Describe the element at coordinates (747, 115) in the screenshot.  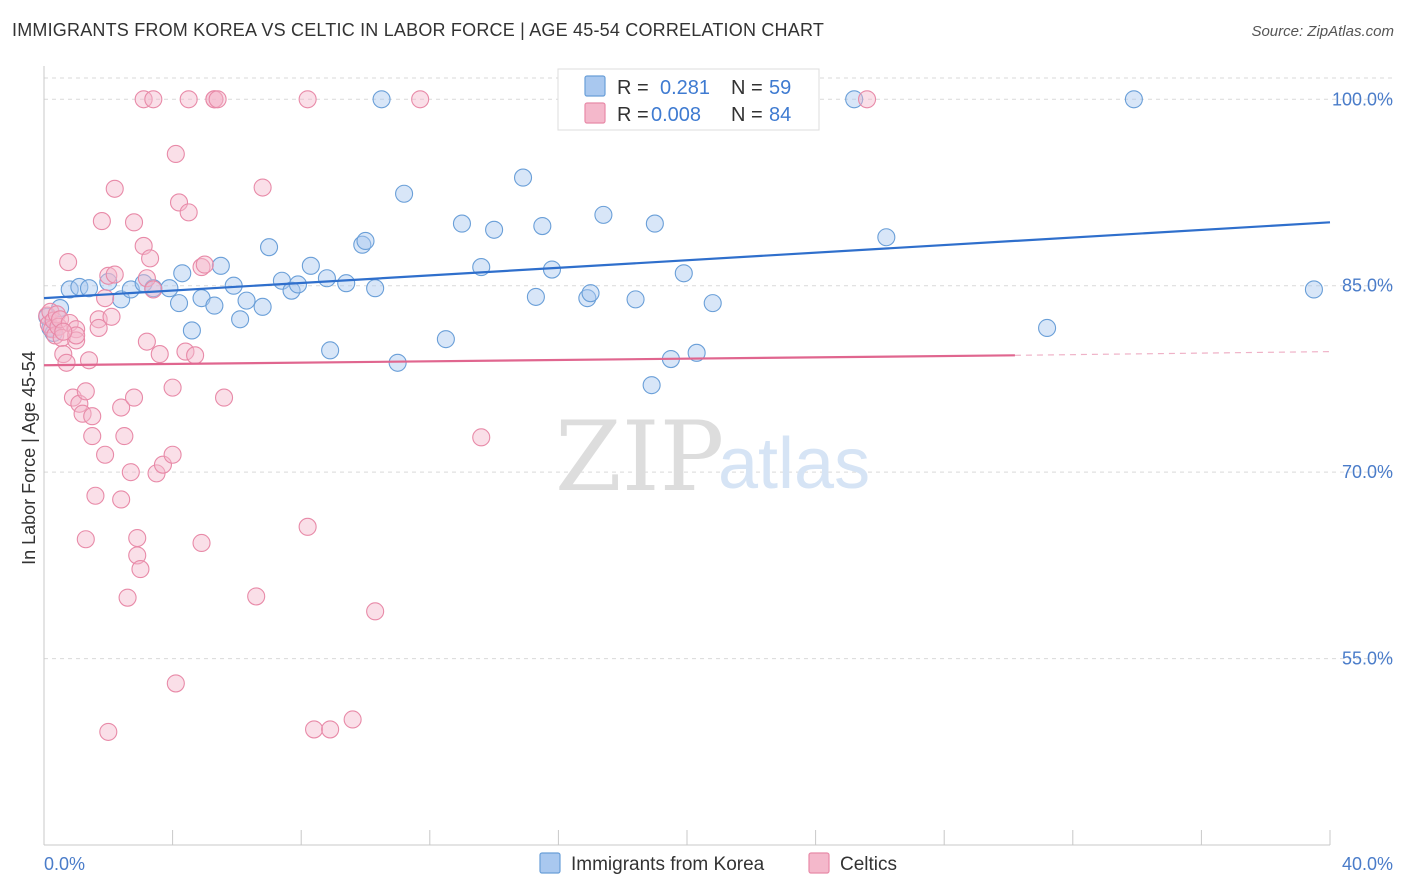
I see `legend-celtic-n-label: N =` at that location.